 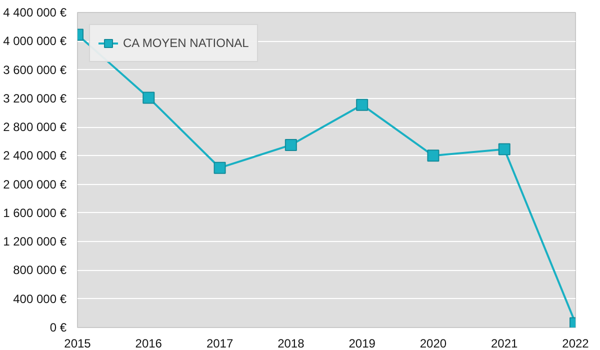 What do you see at coordinates (433, 343) in the screenshot?
I see `x-tick-label: 2020` at bounding box center [433, 343].